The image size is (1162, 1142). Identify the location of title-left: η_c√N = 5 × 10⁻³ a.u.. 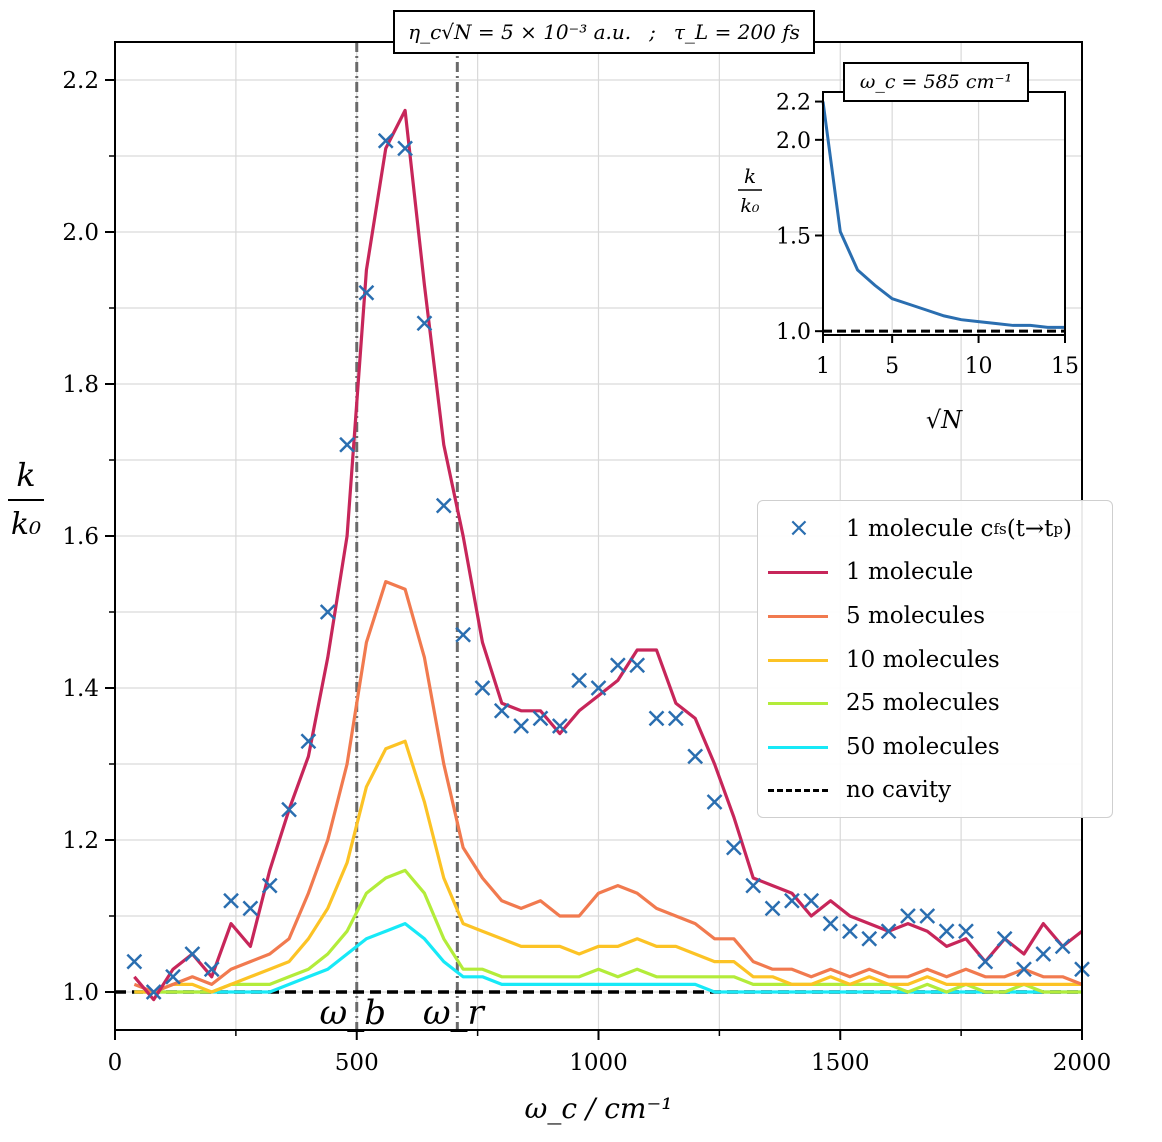
(520, 32).